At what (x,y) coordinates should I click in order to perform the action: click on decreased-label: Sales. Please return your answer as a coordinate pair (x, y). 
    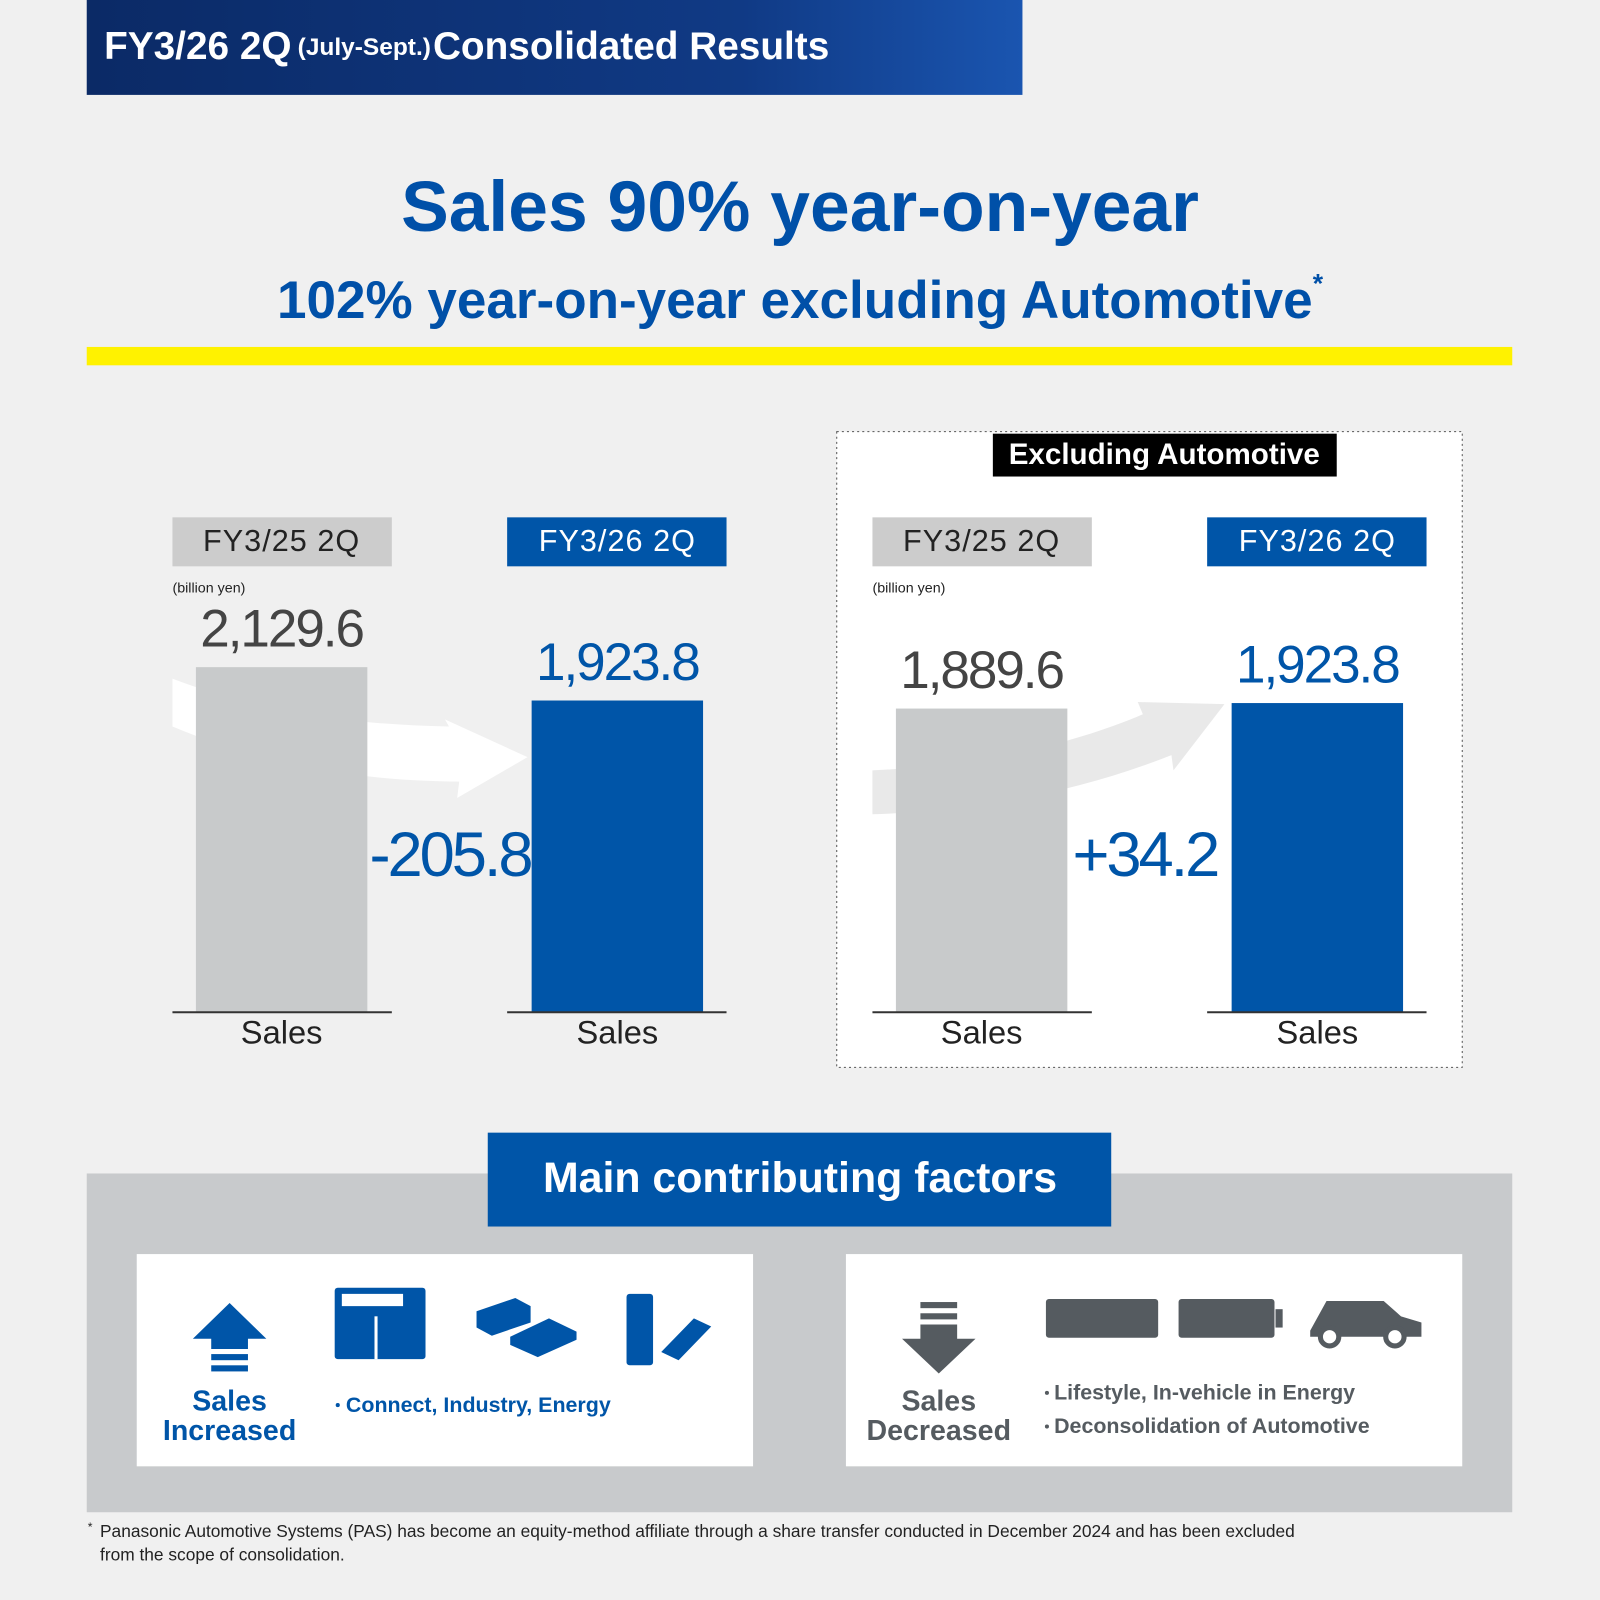
    Looking at the image, I should click on (938, 1402).